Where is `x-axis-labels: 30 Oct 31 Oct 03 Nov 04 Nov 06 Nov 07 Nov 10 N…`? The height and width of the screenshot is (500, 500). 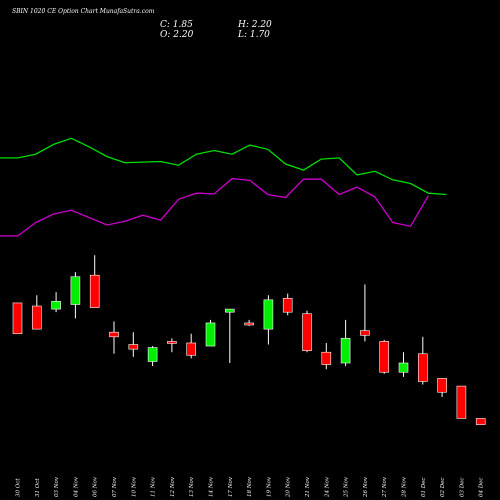 x-axis-labels: 30 Oct 31 Oct 03 Nov 04 Nov 06 Nov 07 Nov 10 N… is located at coordinates (250, 487).